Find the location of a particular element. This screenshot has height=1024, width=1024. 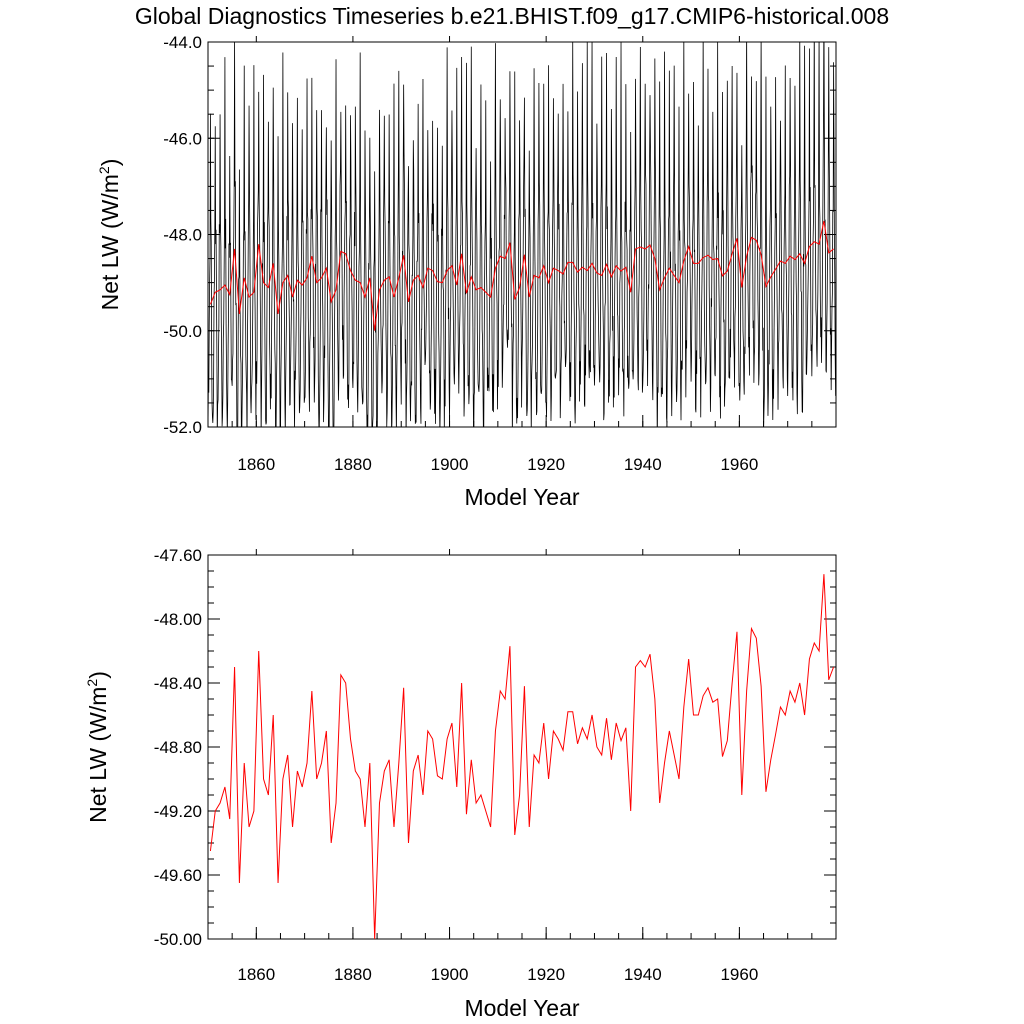

y-tick-label: -50.00 is located at coordinates (178, 939).